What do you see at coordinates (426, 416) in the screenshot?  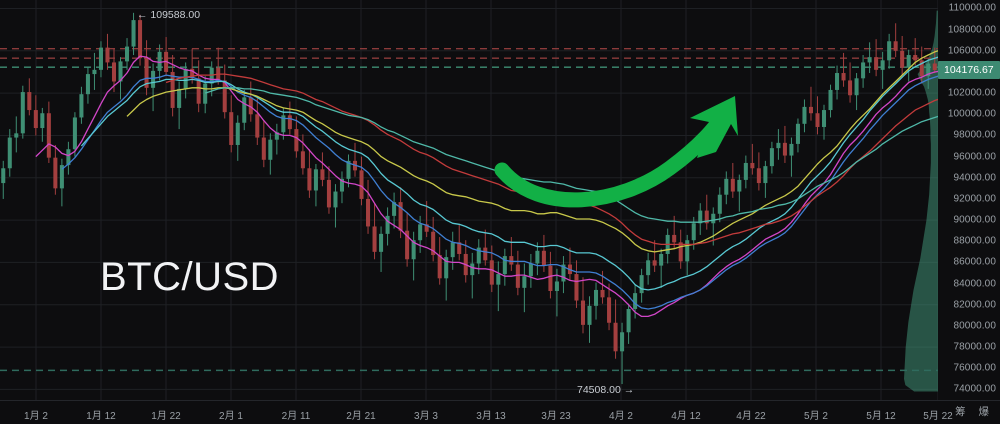 I see `x-axis-tick-label: 3月 3` at bounding box center [426, 416].